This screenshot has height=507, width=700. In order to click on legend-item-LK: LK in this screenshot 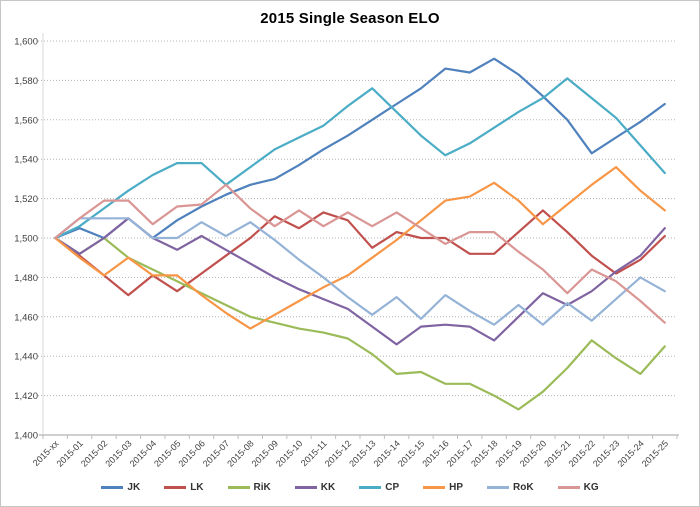, I will do `click(184, 487)`.